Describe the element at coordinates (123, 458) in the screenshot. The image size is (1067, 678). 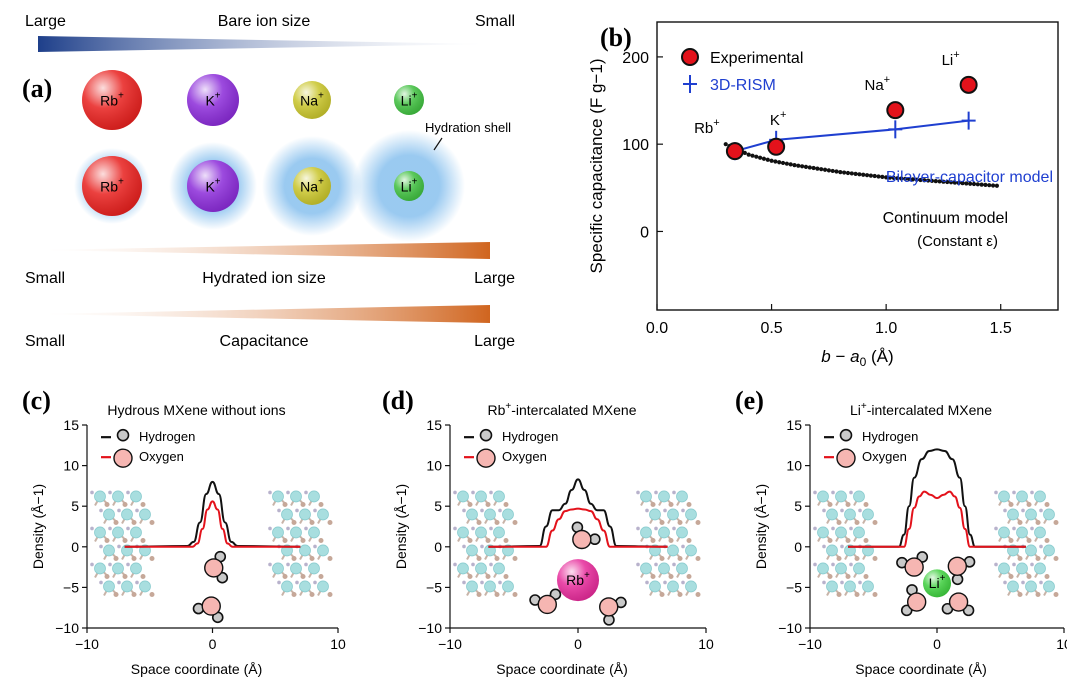
I see `legend-oxygen-marker` at that location.